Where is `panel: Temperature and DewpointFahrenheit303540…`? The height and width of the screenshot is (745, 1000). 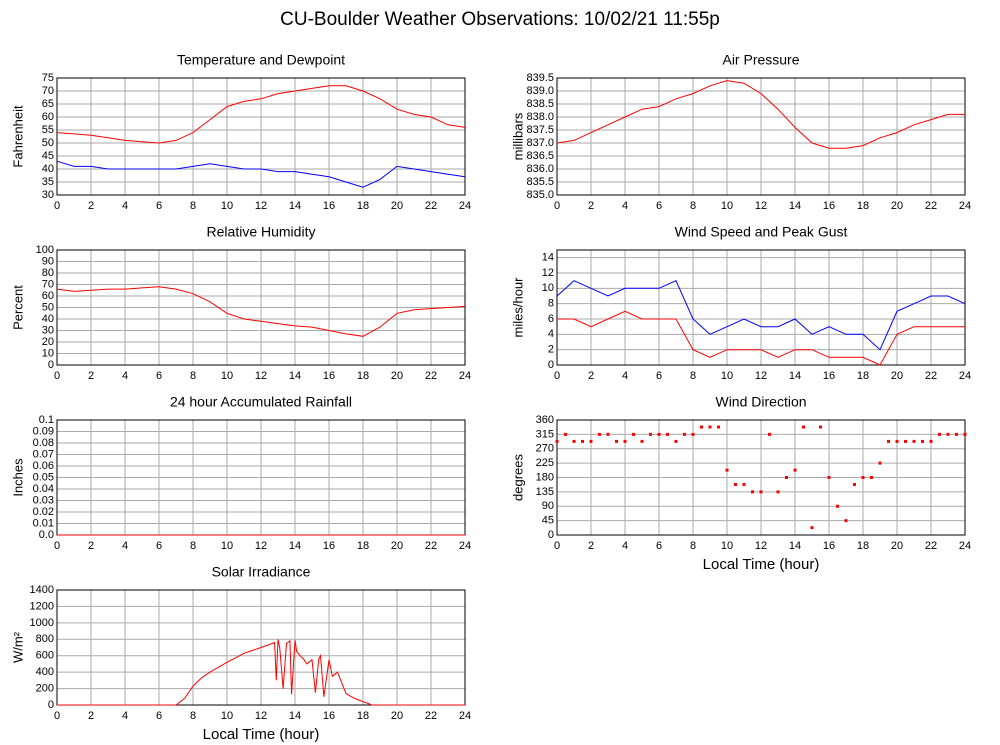 panel: Temperature and DewpointFahrenheit303540… is located at coordinates (240, 132).